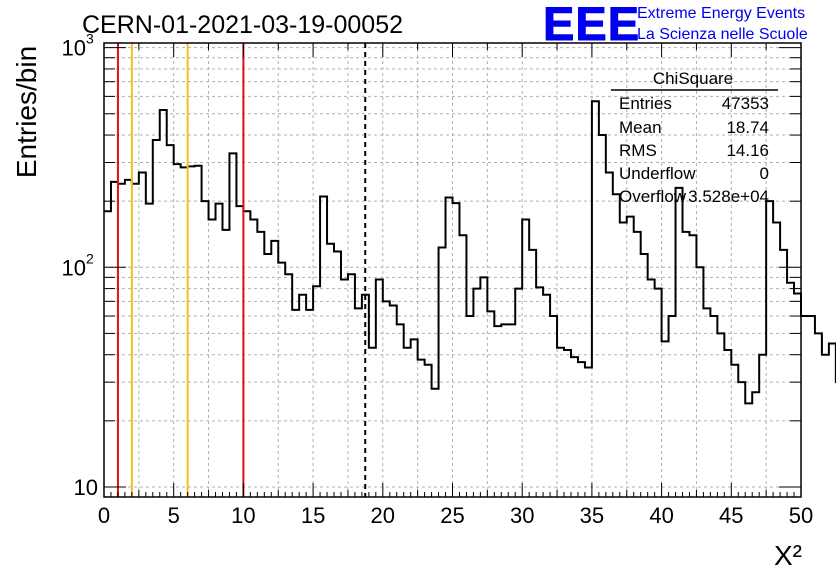  I want to click on x-tick-label: 25, so click(452, 515).